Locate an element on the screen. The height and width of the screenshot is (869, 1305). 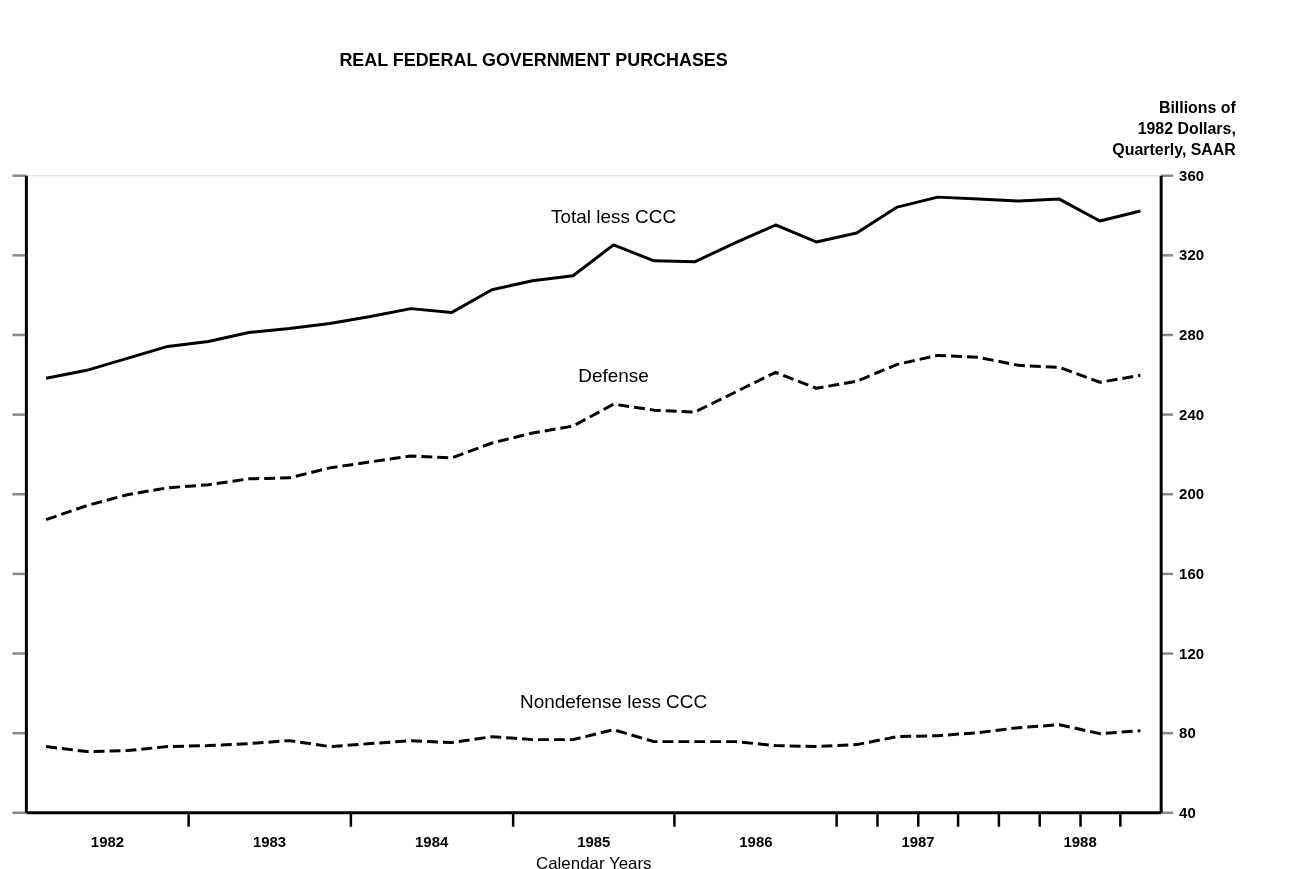
series-label: Total less CCC is located at coordinates (614, 216).